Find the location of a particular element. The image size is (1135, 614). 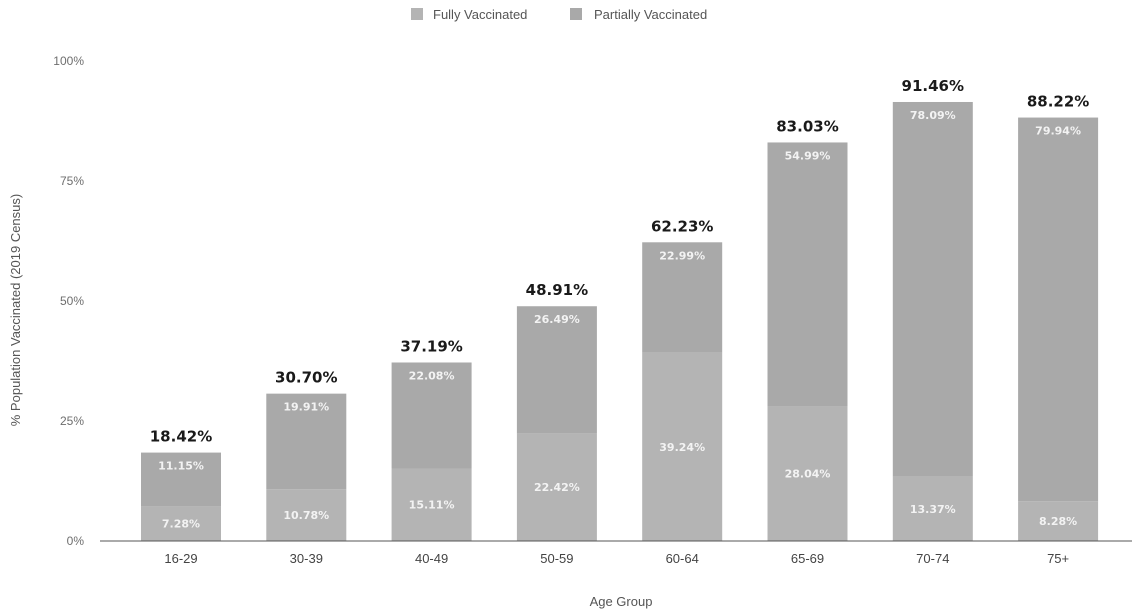

x-tick-label: 30-39 is located at coordinates (306, 558).